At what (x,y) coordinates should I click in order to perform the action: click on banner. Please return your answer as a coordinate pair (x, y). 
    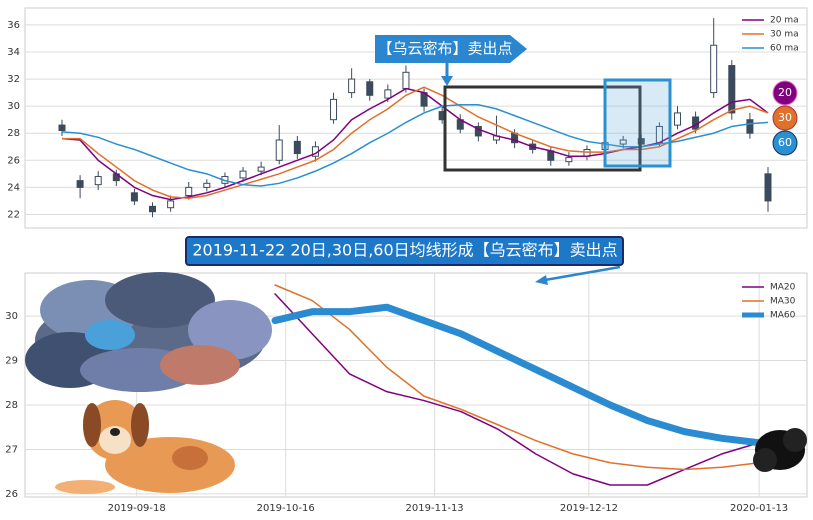
    Looking at the image, I should click on (404, 251).